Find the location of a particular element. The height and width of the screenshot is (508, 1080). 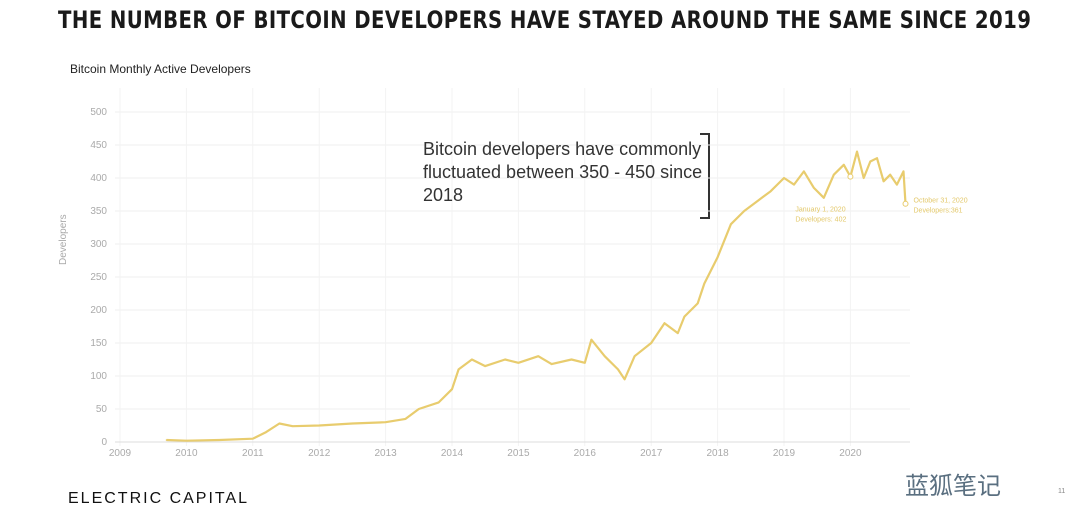

electric-capital-logo: ELECTRIC CAPITAL is located at coordinates (159, 498).